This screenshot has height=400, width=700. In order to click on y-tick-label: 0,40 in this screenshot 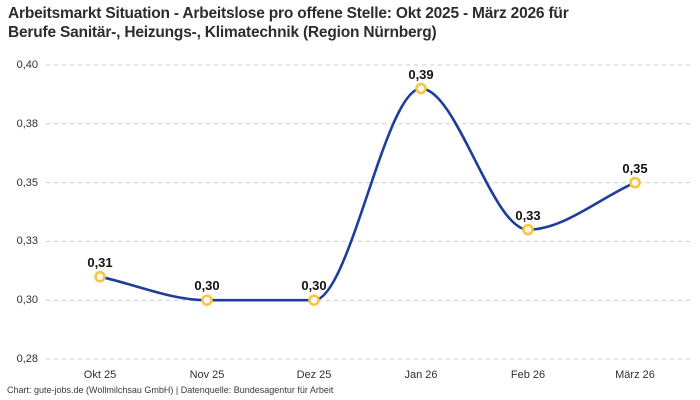, I will do `click(27, 65)`.